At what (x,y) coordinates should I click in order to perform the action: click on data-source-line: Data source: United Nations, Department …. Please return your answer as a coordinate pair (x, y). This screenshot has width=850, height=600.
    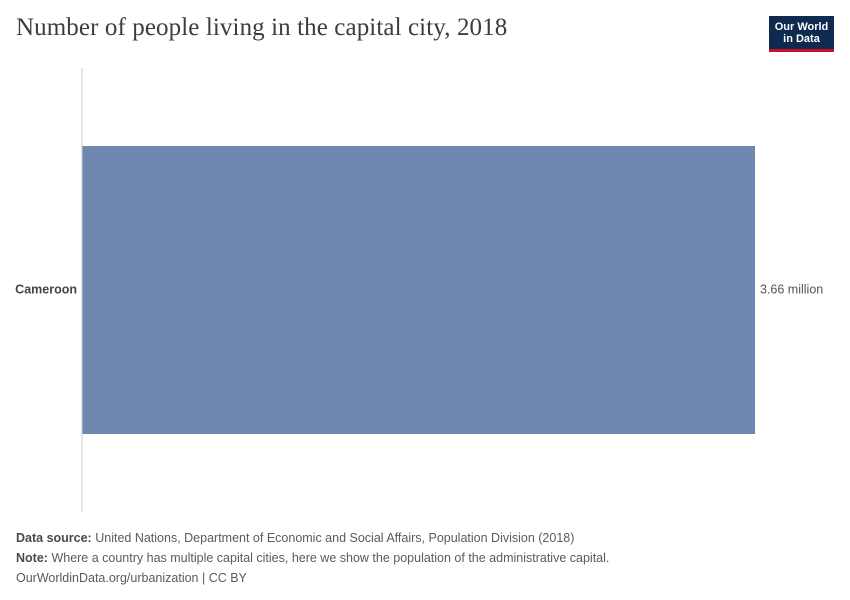
    Looking at the image, I should click on (426, 538).